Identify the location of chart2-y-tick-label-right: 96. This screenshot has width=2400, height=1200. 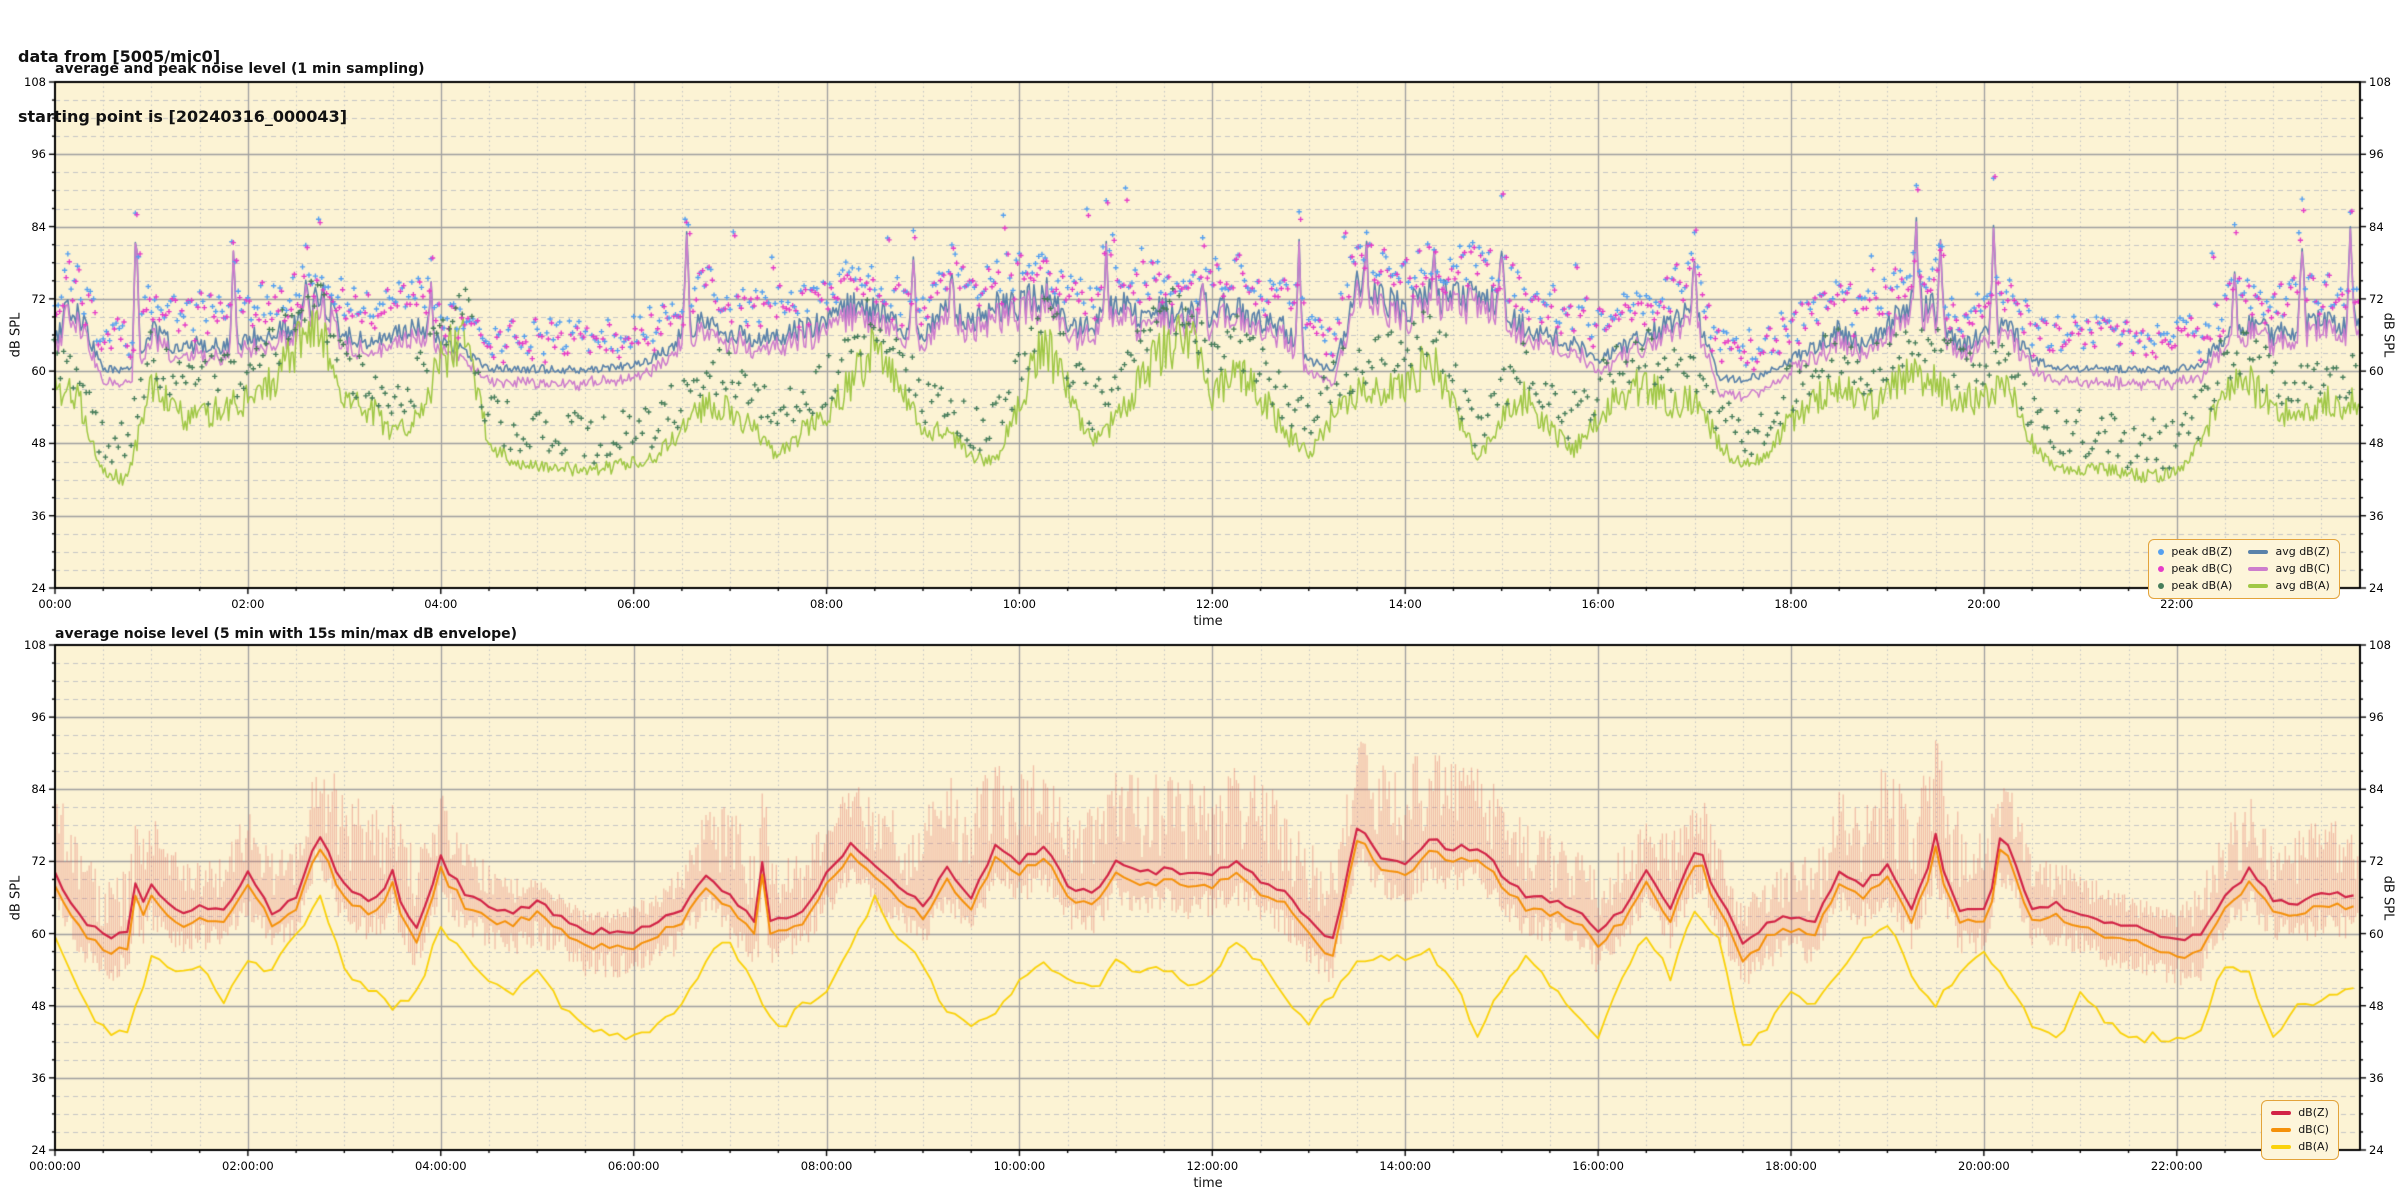
(2376, 717).